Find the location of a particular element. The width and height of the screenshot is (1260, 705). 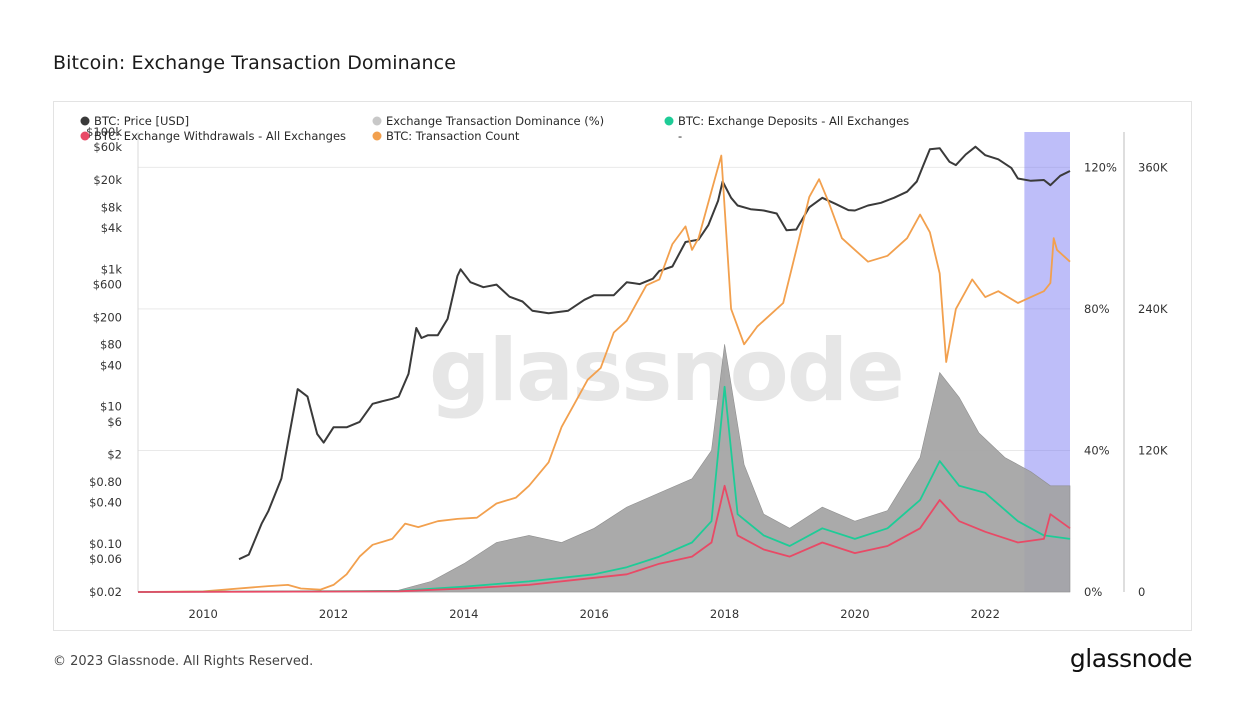

count-axis-tick: 240K is located at coordinates (1153, 309).